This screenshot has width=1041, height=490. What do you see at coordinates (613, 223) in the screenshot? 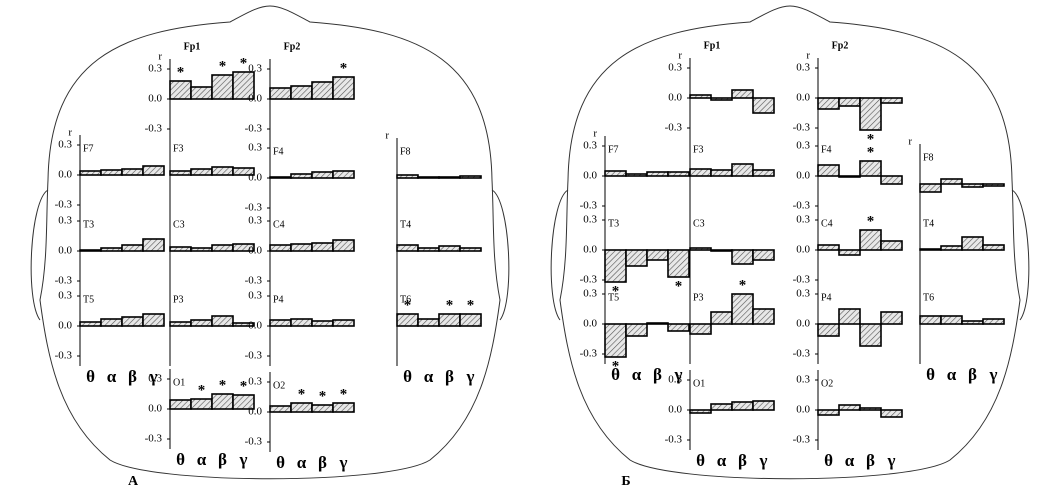
I see `chart-title: T3` at bounding box center [613, 223].